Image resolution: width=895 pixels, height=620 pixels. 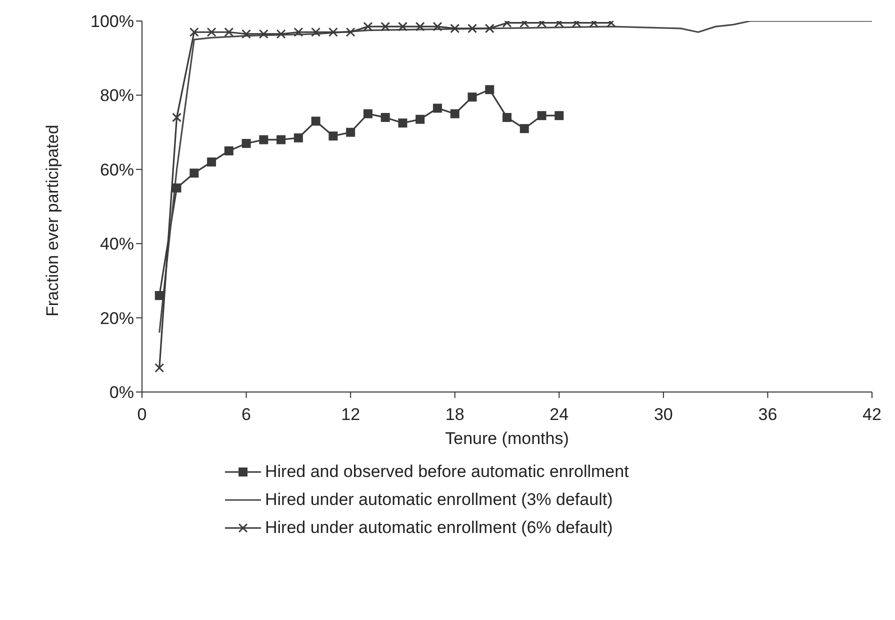 I want to click on y-tick-label: 0%, so click(x=121, y=392).